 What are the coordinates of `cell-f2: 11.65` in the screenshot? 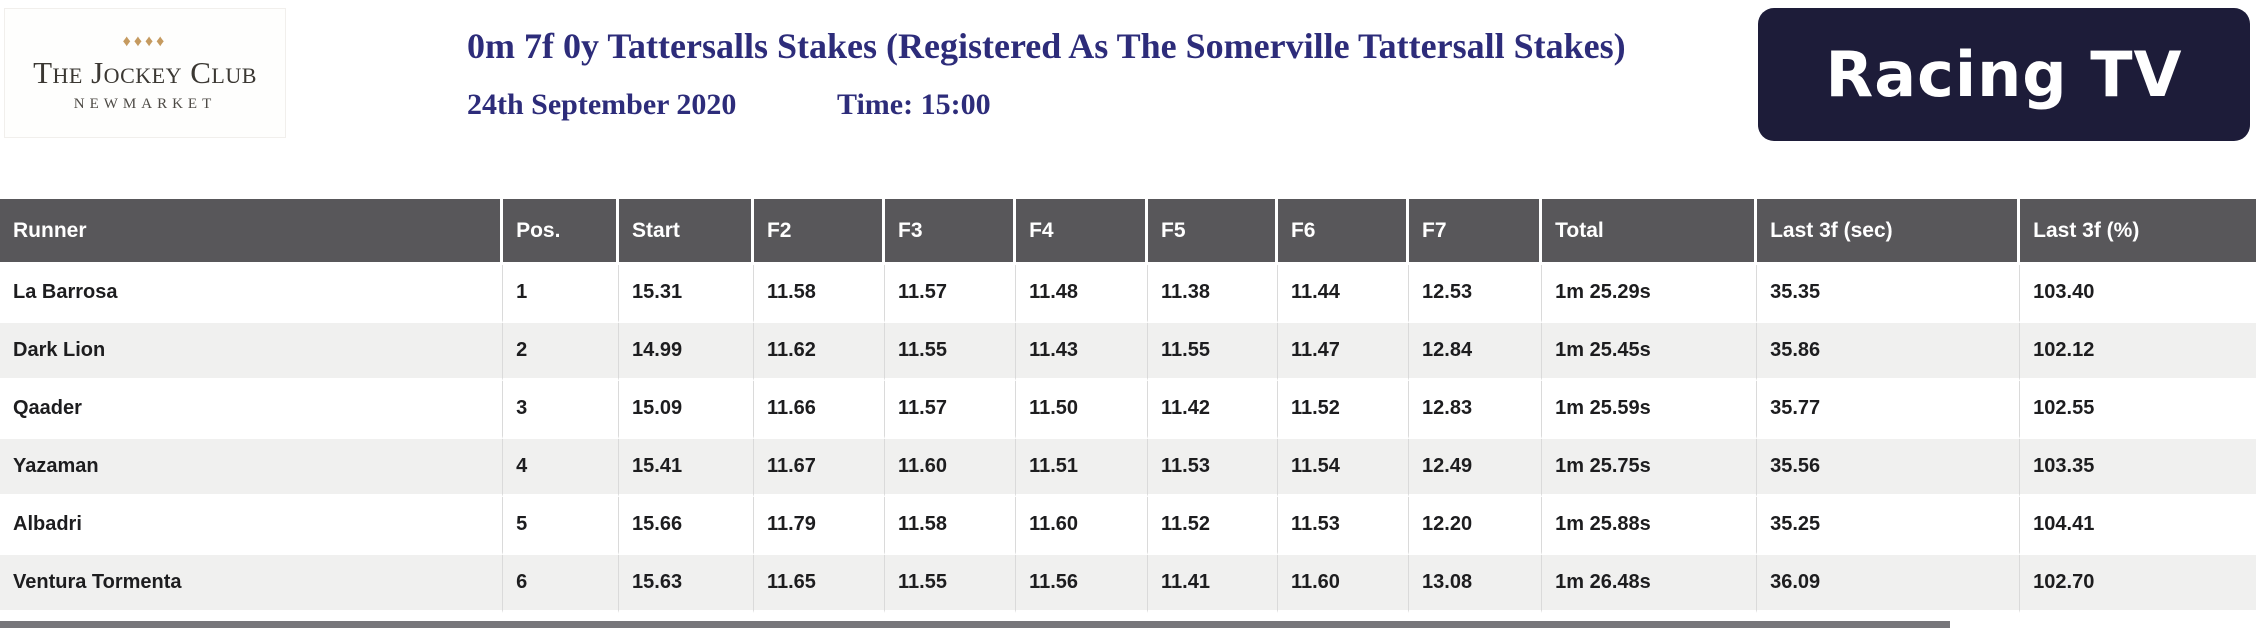 It's located at (819, 584).